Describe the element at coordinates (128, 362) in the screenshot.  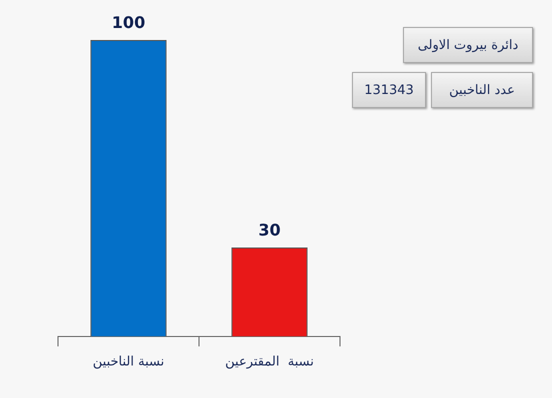
I see `x-tick-label: نسبة الناخبين` at that location.